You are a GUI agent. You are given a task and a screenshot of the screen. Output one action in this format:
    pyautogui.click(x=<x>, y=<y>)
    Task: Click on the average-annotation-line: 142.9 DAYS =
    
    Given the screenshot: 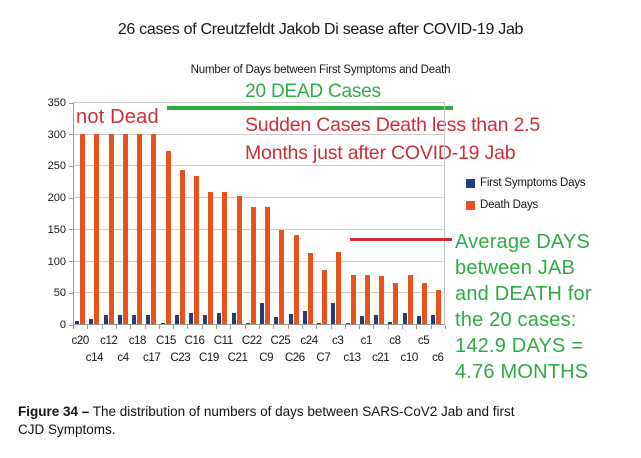 What is the action you would take?
    pyautogui.click(x=519, y=346)
    